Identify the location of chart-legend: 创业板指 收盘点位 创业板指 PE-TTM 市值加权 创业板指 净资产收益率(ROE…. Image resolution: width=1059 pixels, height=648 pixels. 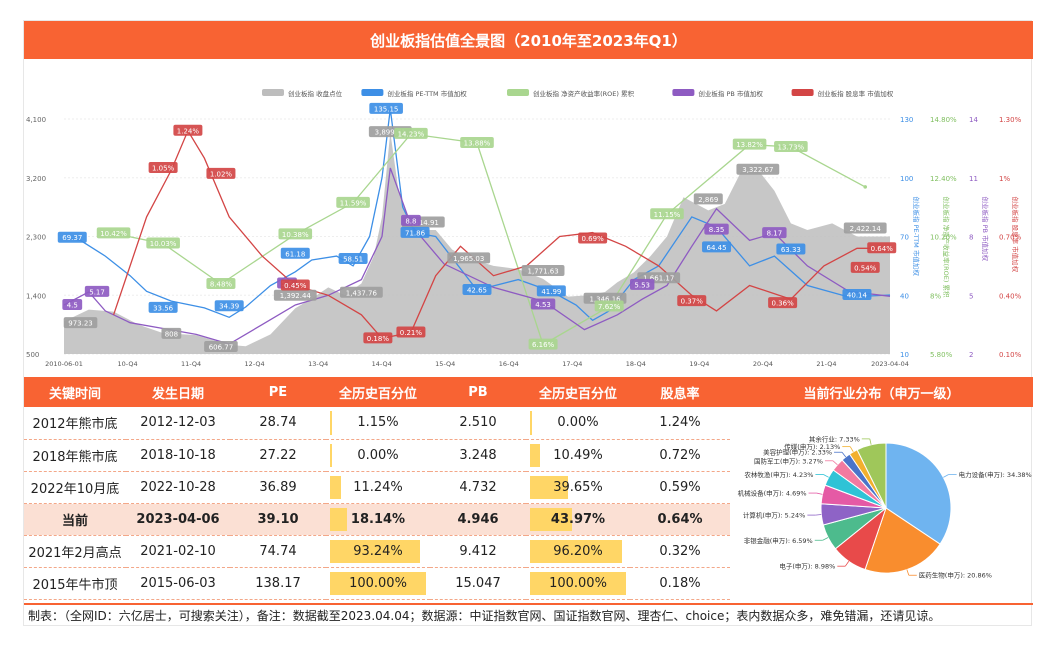
(578, 93).